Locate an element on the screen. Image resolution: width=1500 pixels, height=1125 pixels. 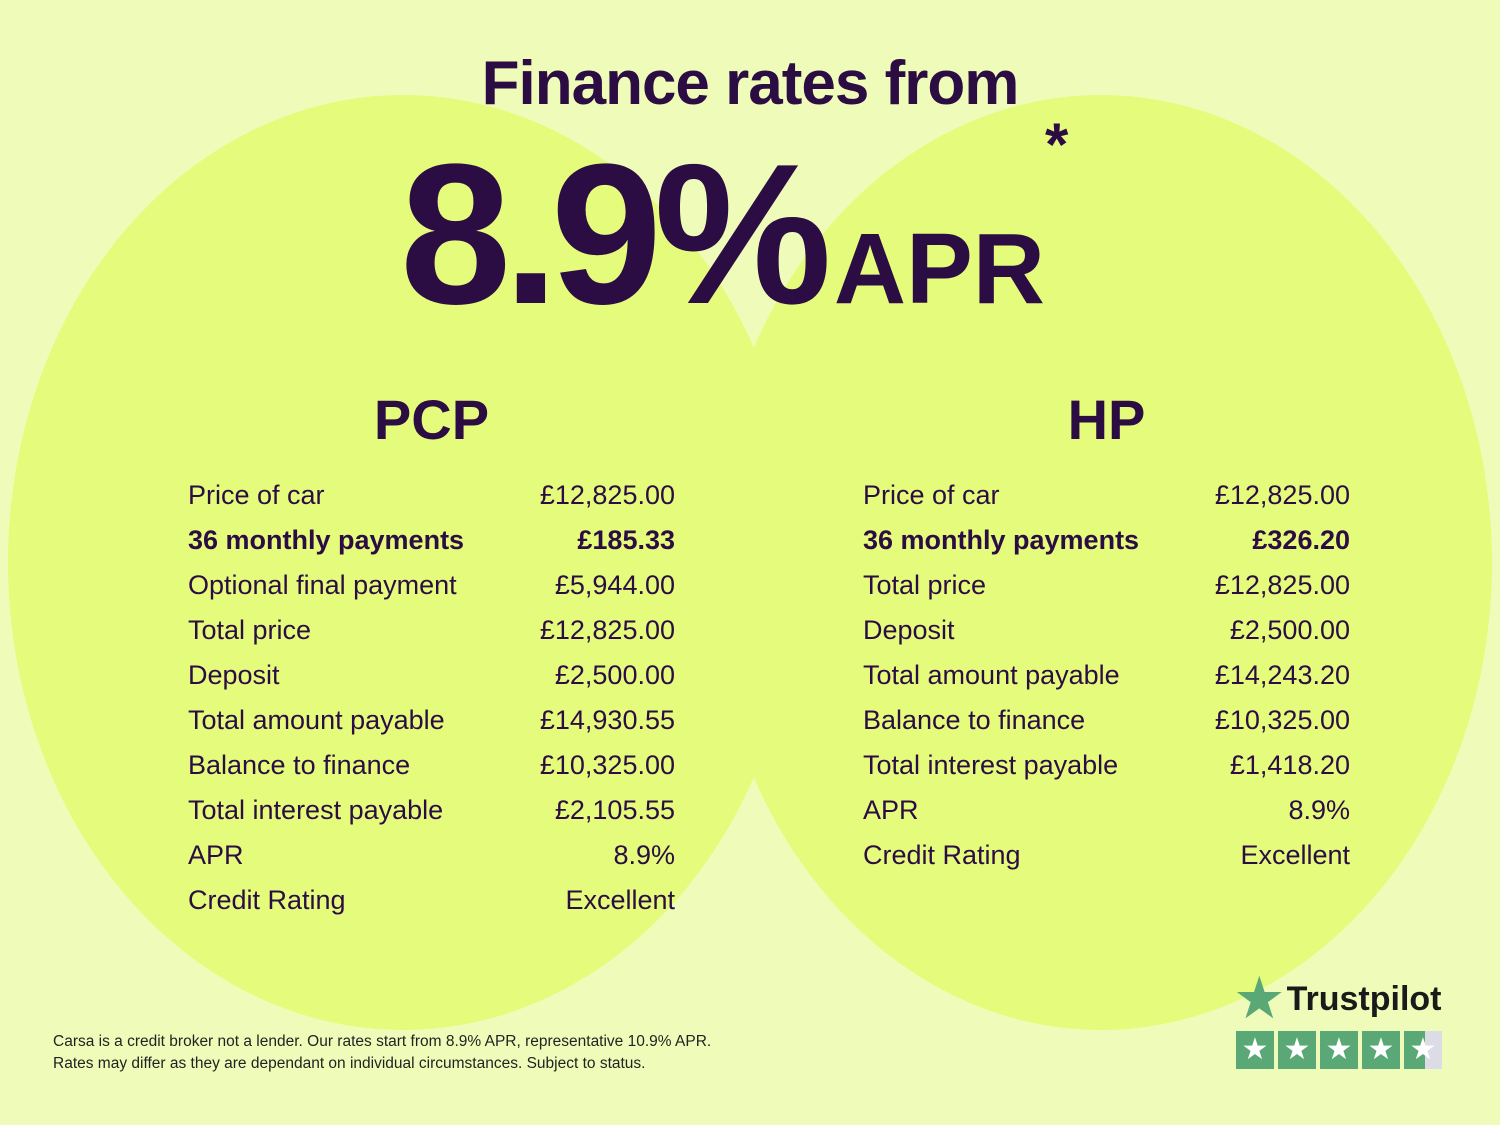
headline-title: Finance rates from is located at coordinates (750, 83).